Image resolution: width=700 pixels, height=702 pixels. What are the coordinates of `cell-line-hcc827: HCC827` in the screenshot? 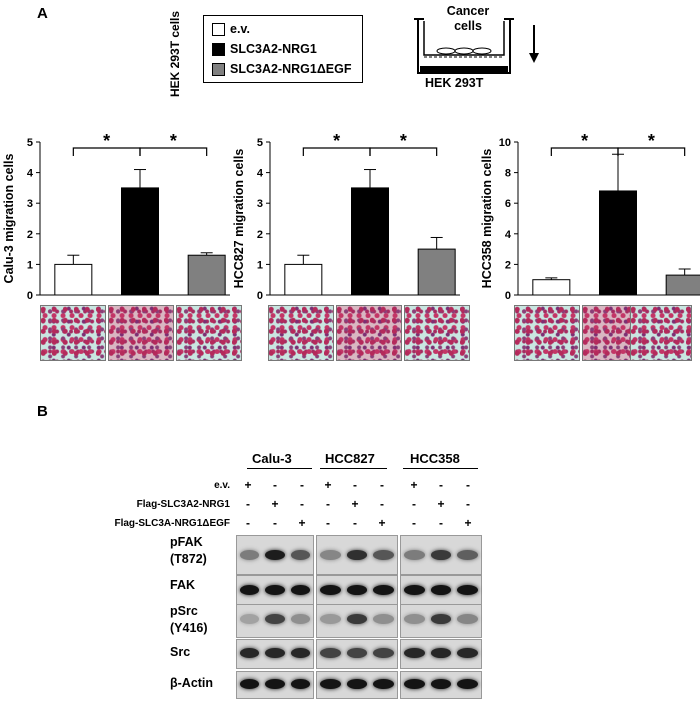 It's located at (350, 458).